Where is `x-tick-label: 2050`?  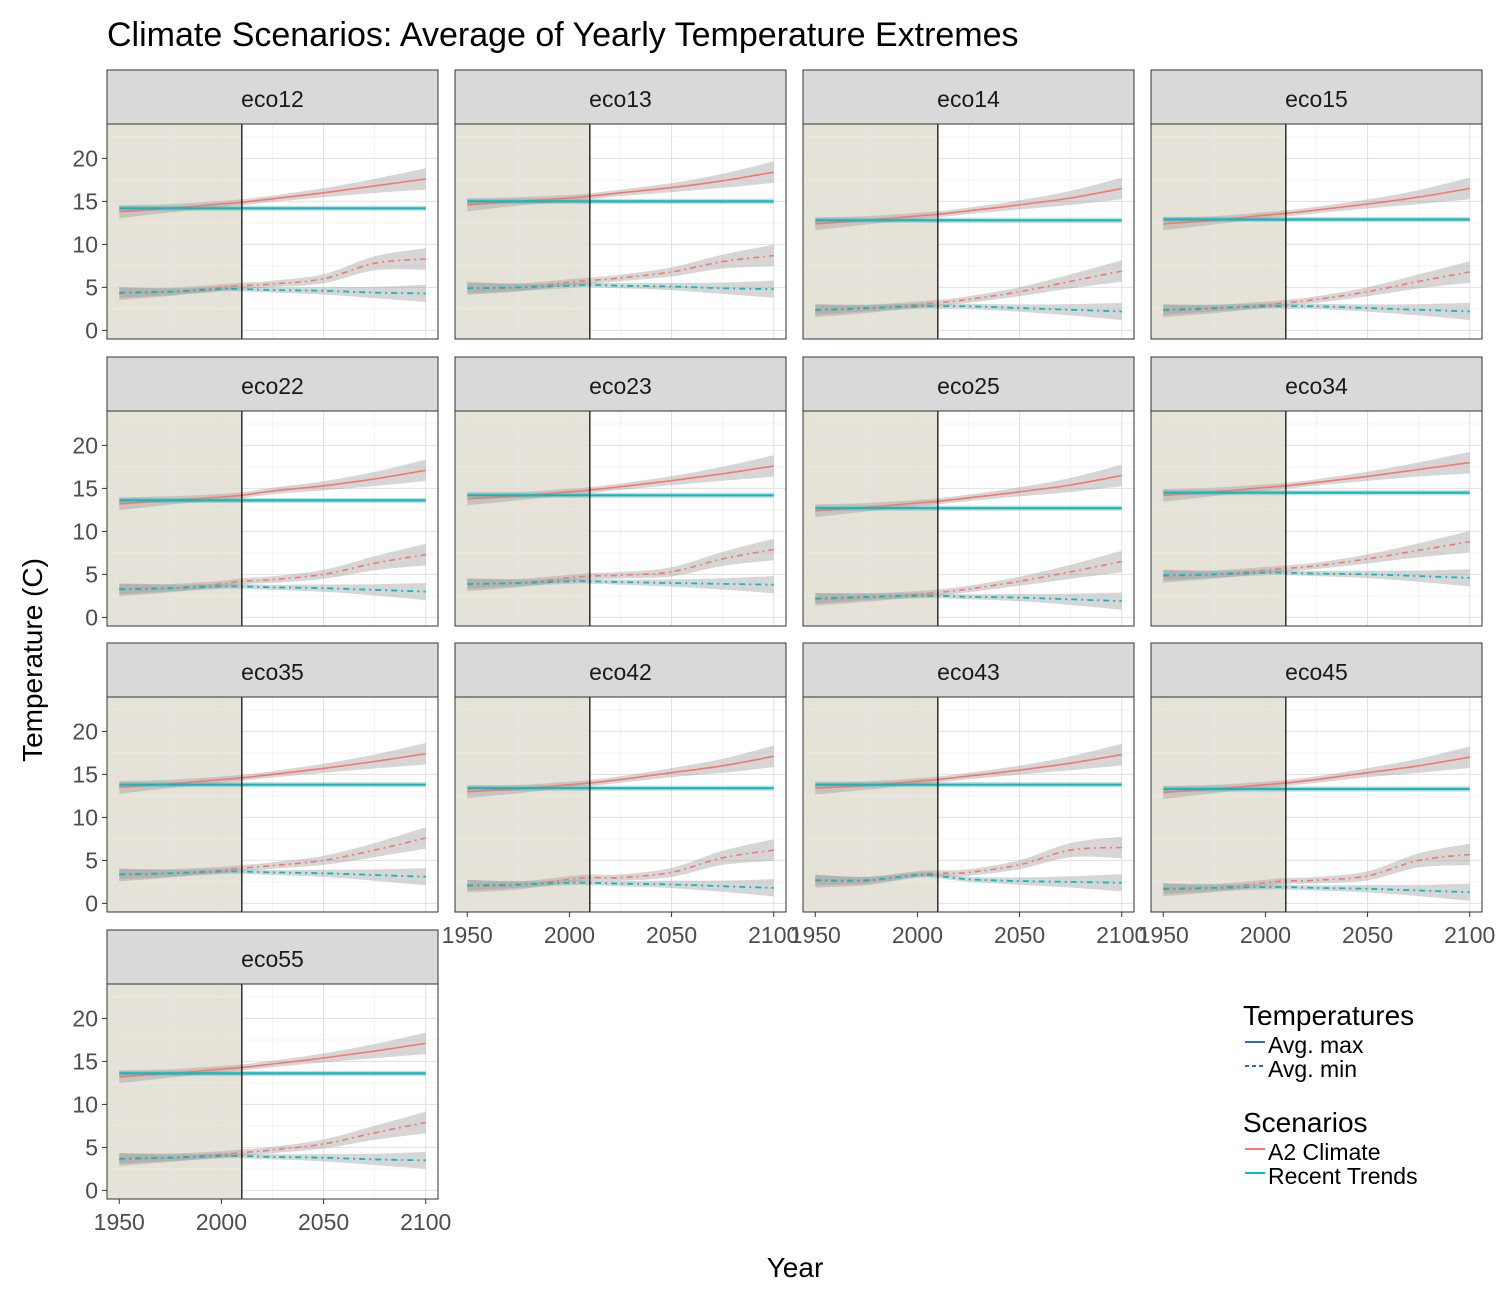
x-tick-label: 2050 is located at coordinates (671, 935).